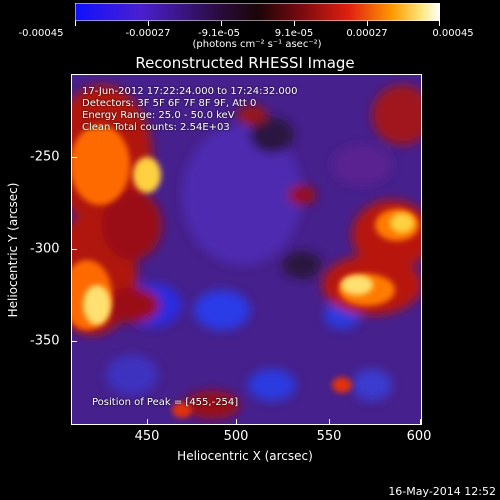 The width and height of the screenshot is (500, 500). I want to click on peak-annotation: Position of Peak = [455,-254], so click(165, 402).